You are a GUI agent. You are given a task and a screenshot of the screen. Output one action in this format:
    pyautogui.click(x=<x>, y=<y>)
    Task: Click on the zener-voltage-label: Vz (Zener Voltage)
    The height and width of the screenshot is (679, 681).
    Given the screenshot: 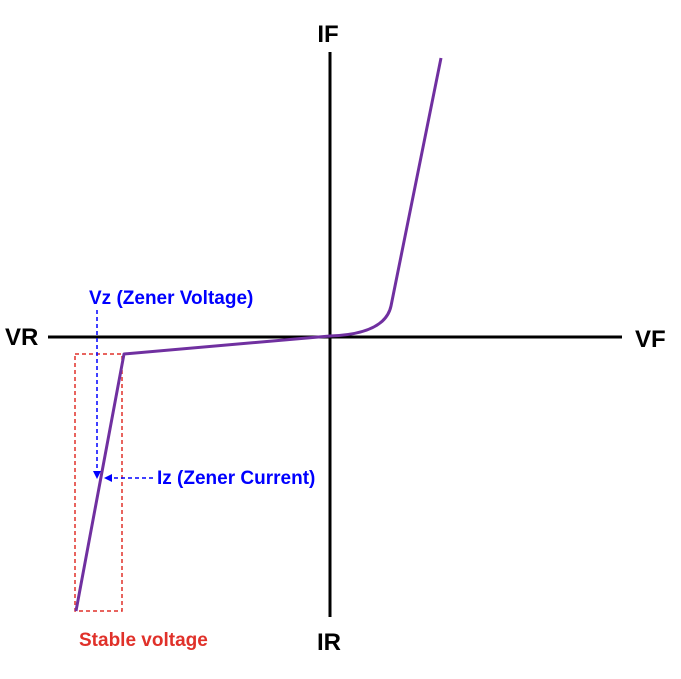 What is the action you would take?
    pyautogui.click(x=171, y=298)
    